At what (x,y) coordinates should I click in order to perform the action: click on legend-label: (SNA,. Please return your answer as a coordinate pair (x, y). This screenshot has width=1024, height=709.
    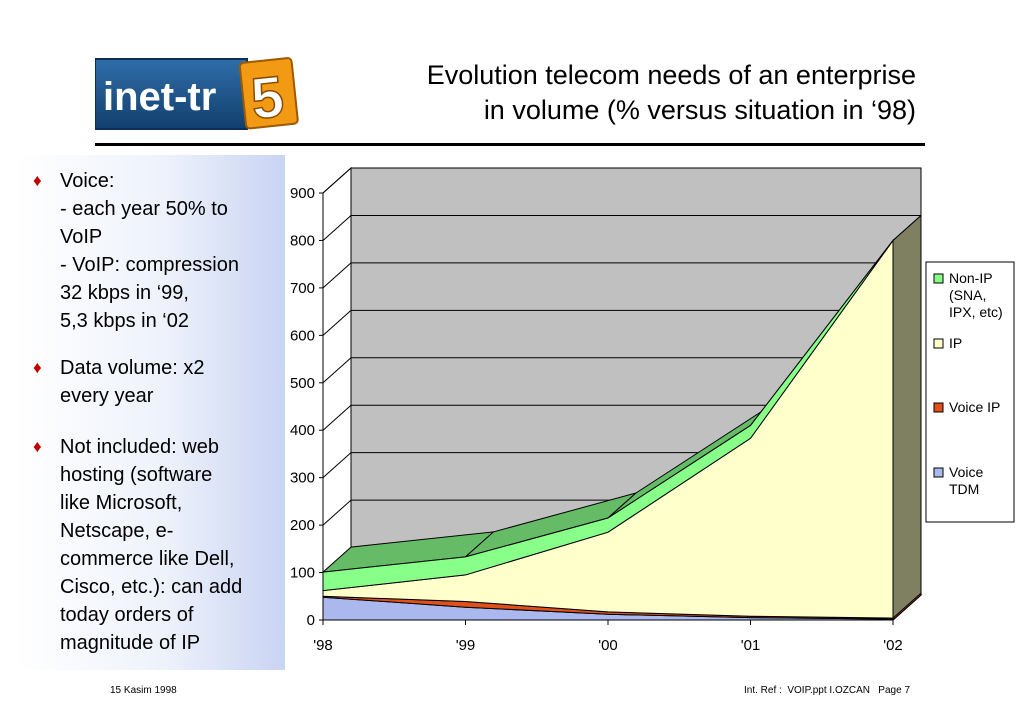
    Looking at the image, I should click on (967, 295).